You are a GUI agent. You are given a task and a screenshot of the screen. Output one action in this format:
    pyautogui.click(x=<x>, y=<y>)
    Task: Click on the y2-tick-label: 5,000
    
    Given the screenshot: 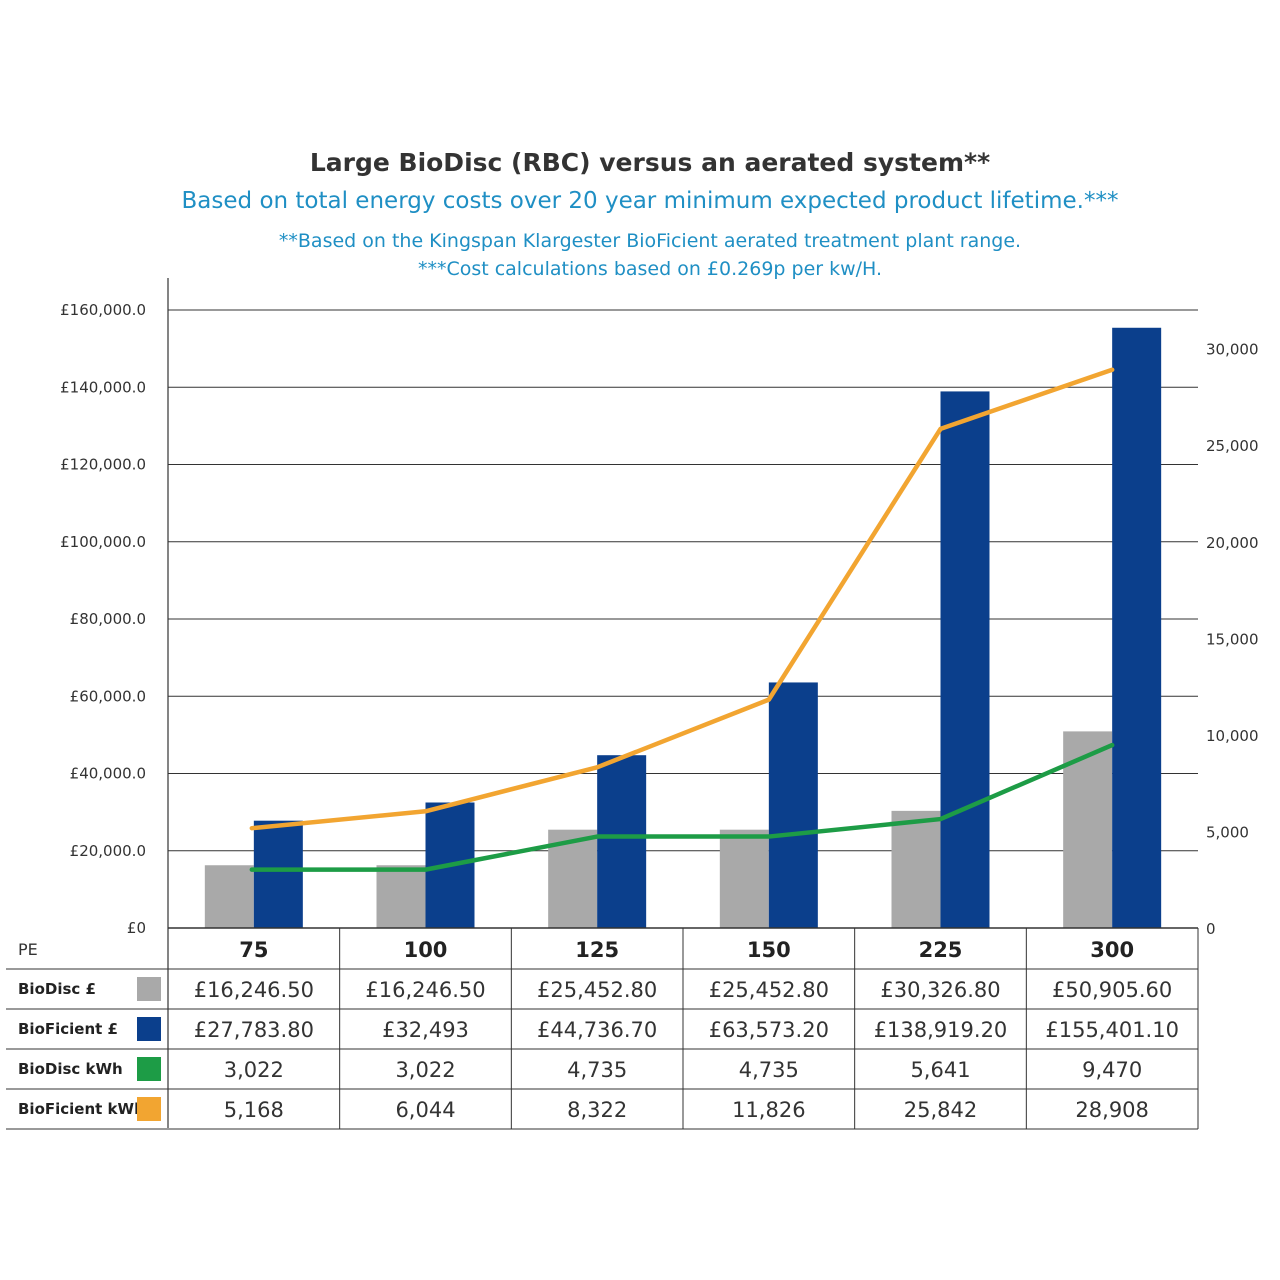 What is the action you would take?
    pyautogui.click(x=1227, y=832)
    